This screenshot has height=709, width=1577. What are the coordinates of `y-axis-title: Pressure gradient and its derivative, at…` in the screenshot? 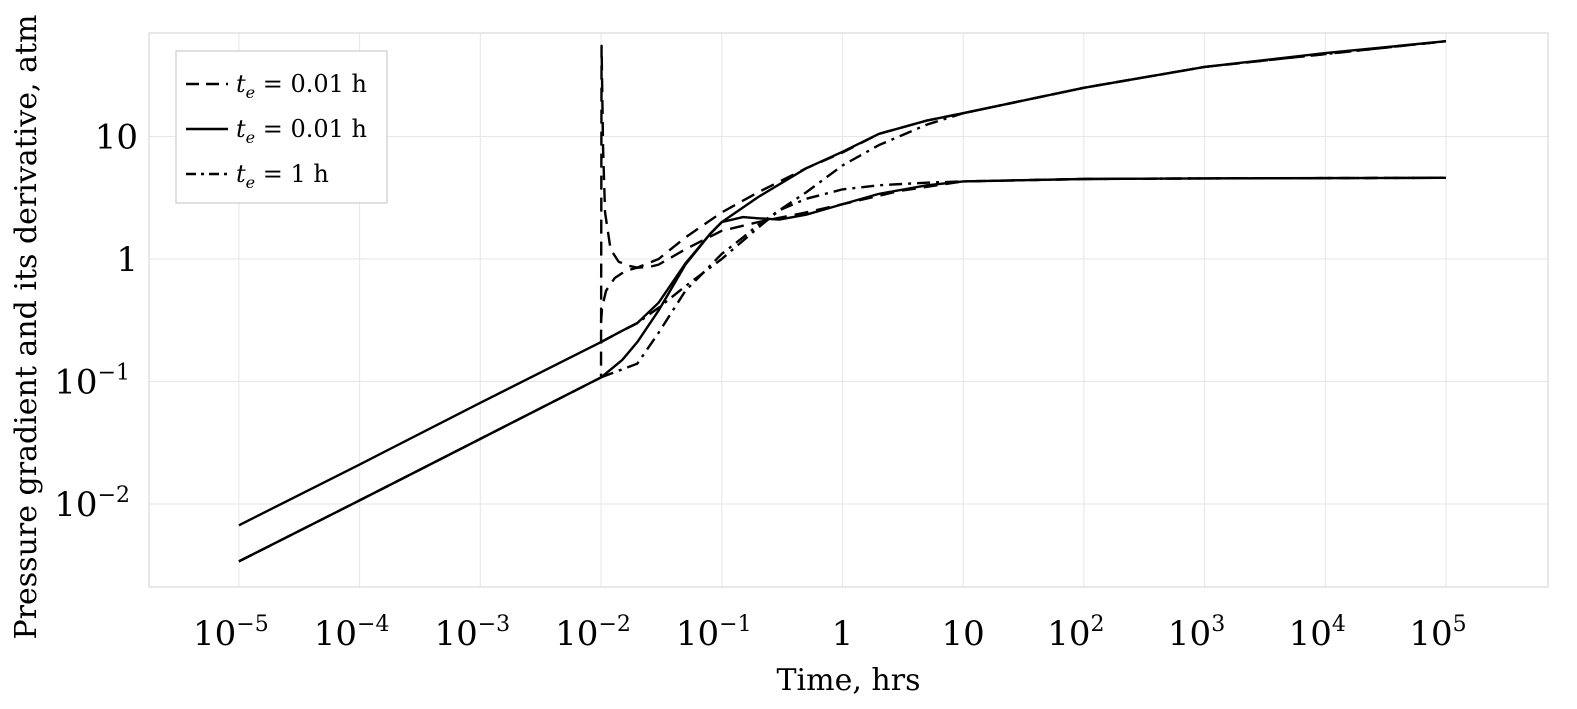 It's located at (26, 327).